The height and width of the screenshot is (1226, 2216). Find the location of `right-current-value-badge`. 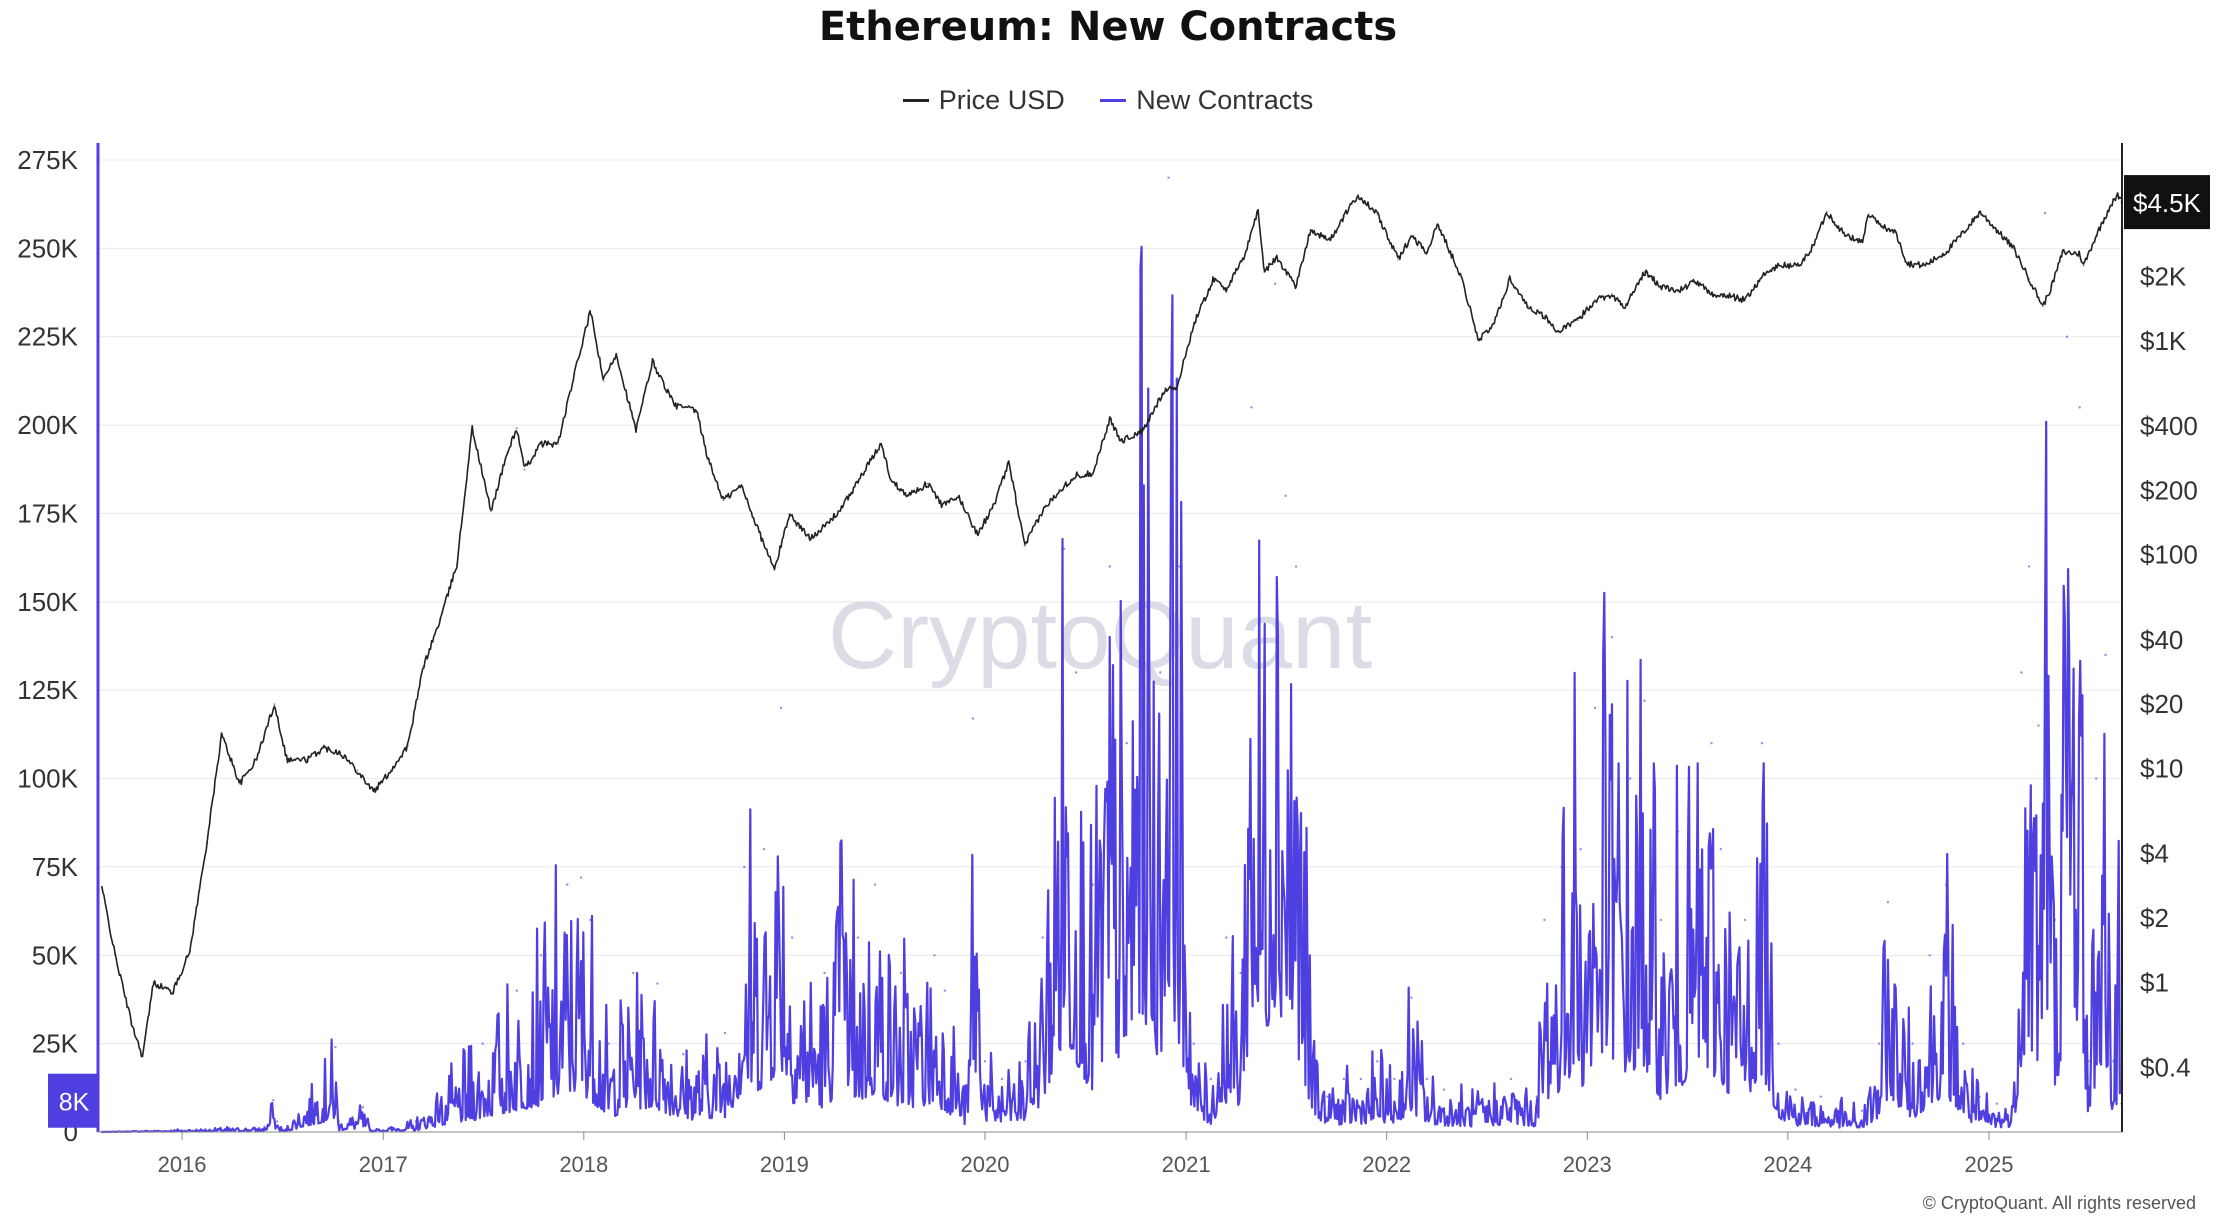

right-current-value-badge is located at coordinates (2167, 202).